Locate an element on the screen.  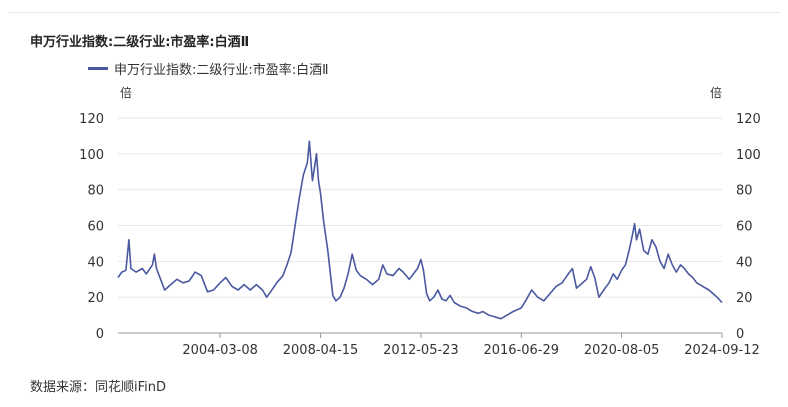
y-tick-label-left: 80 is located at coordinates (95, 191).